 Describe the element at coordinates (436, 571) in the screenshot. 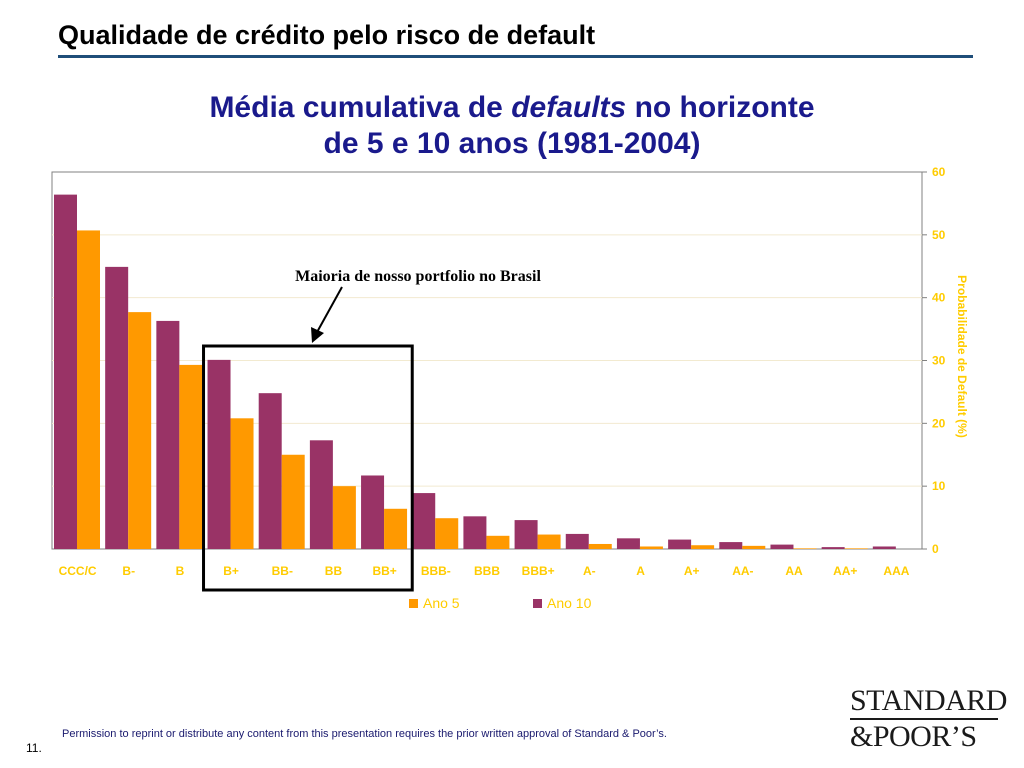

I see `x-tick-label: BBB-` at that location.